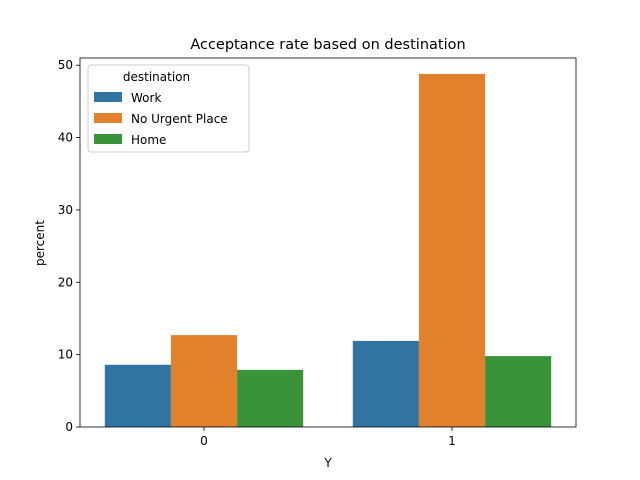 The width and height of the screenshot is (640, 480). Describe the element at coordinates (148, 140) in the screenshot. I see `legend-label-home: Home` at that location.